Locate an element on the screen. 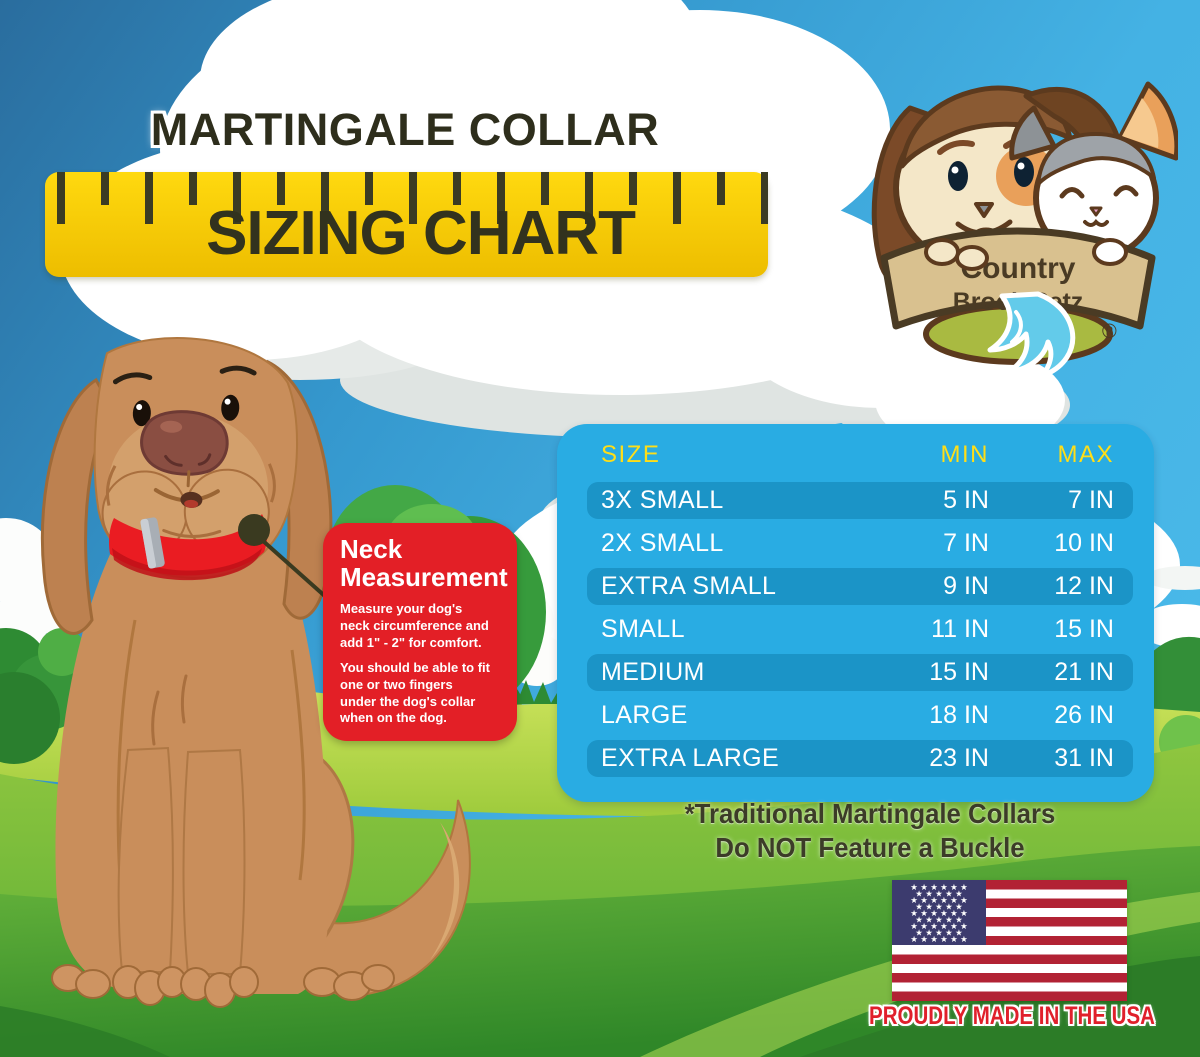 Image resolution: width=1200 pixels, height=1057 pixels. table-row: LARGE 18 IN 26 IN is located at coordinates (857, 715).